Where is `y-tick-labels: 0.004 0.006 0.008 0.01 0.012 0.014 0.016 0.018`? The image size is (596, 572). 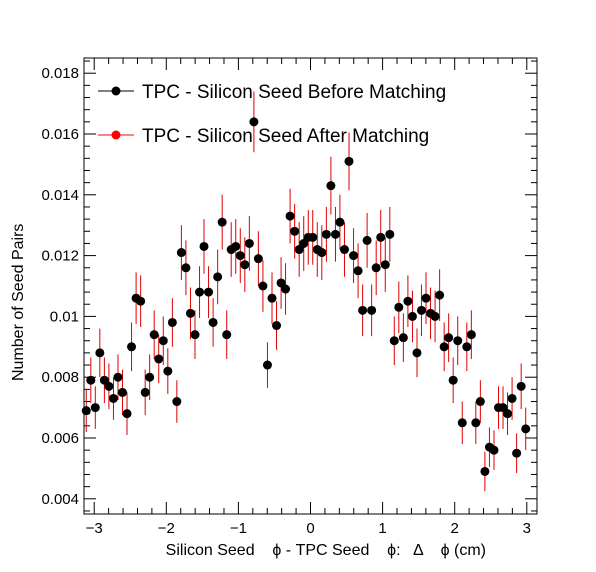
y-tick-labels: 0.004 0.006 0.008 0.01 0.012 0.014 0.016 0.018 is located at coordinates (60, 286).